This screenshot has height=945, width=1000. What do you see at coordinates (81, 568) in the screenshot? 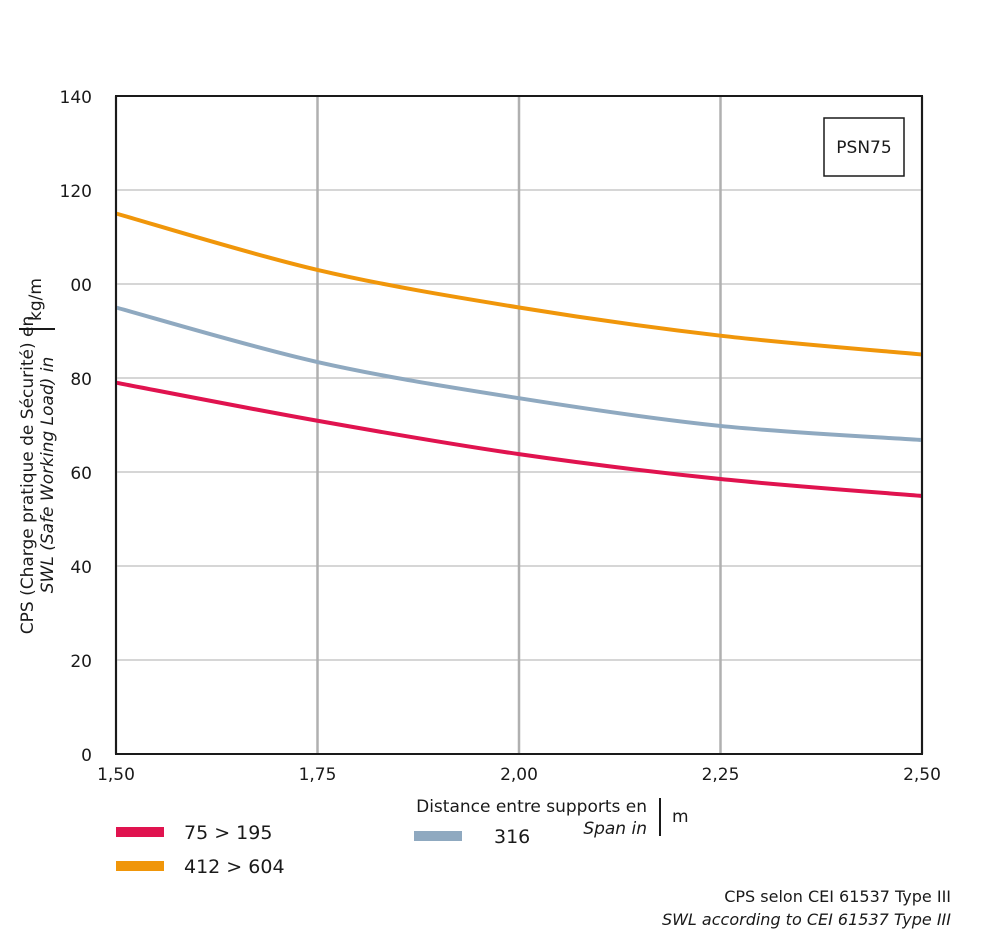
I see `y-tick-label: 40` at bounding box center [81, 568].